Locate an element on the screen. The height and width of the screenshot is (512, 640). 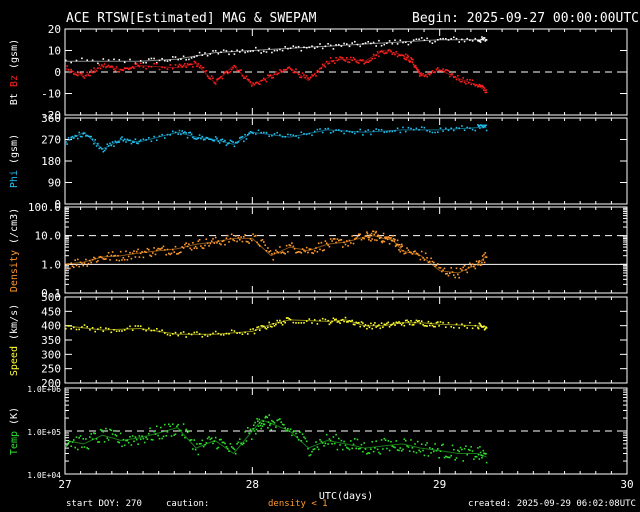
y-tick-label: 270 is located at coordinates (51, 140).